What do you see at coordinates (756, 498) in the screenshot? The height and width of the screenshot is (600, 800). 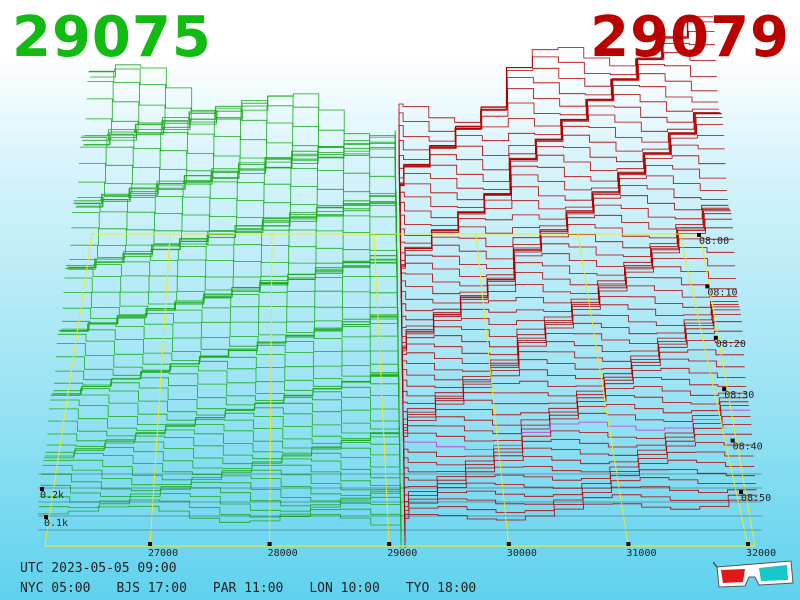 I see `time-tick-label: 08:50` at bounding box center [756, 498].